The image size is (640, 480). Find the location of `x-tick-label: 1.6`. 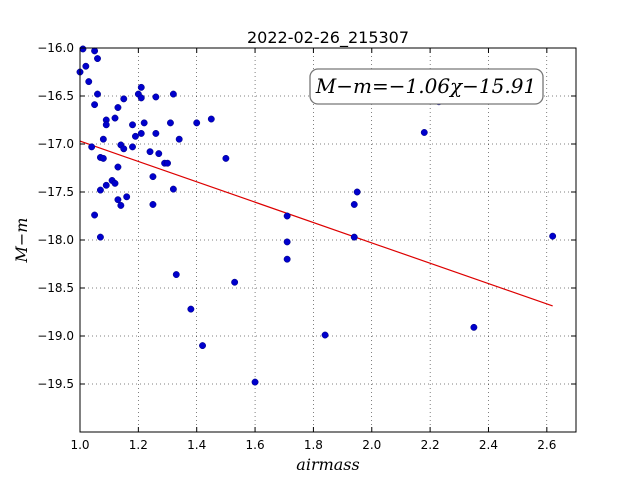

x-tick-label: 1.6 is located at coordinates (255, 445).